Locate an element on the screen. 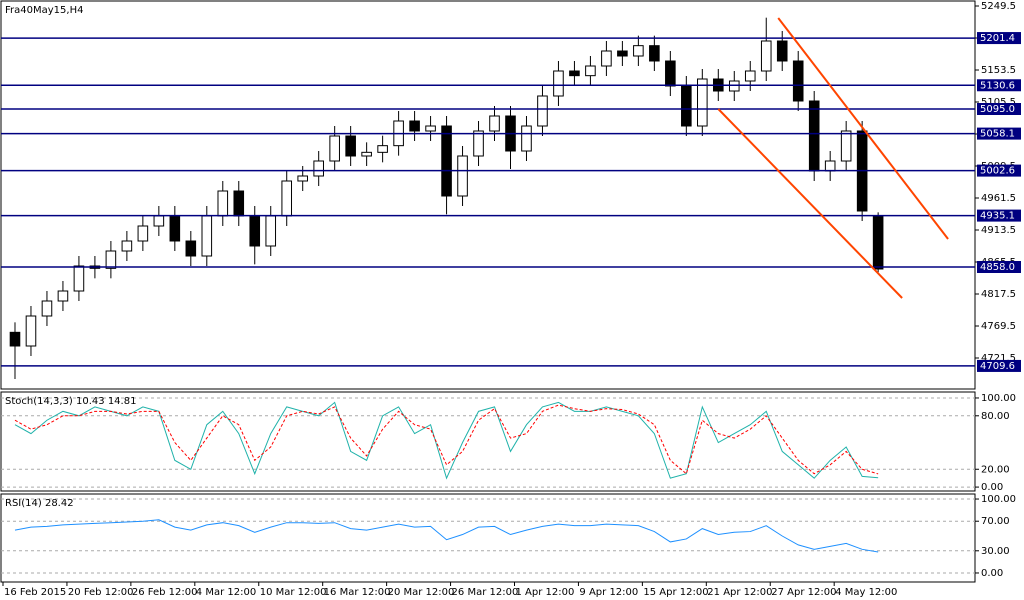 The width and height of the screenshot is (1024, 600). x-tick-label: 15 Apr 12:00 is located at coordinates (675, 592).